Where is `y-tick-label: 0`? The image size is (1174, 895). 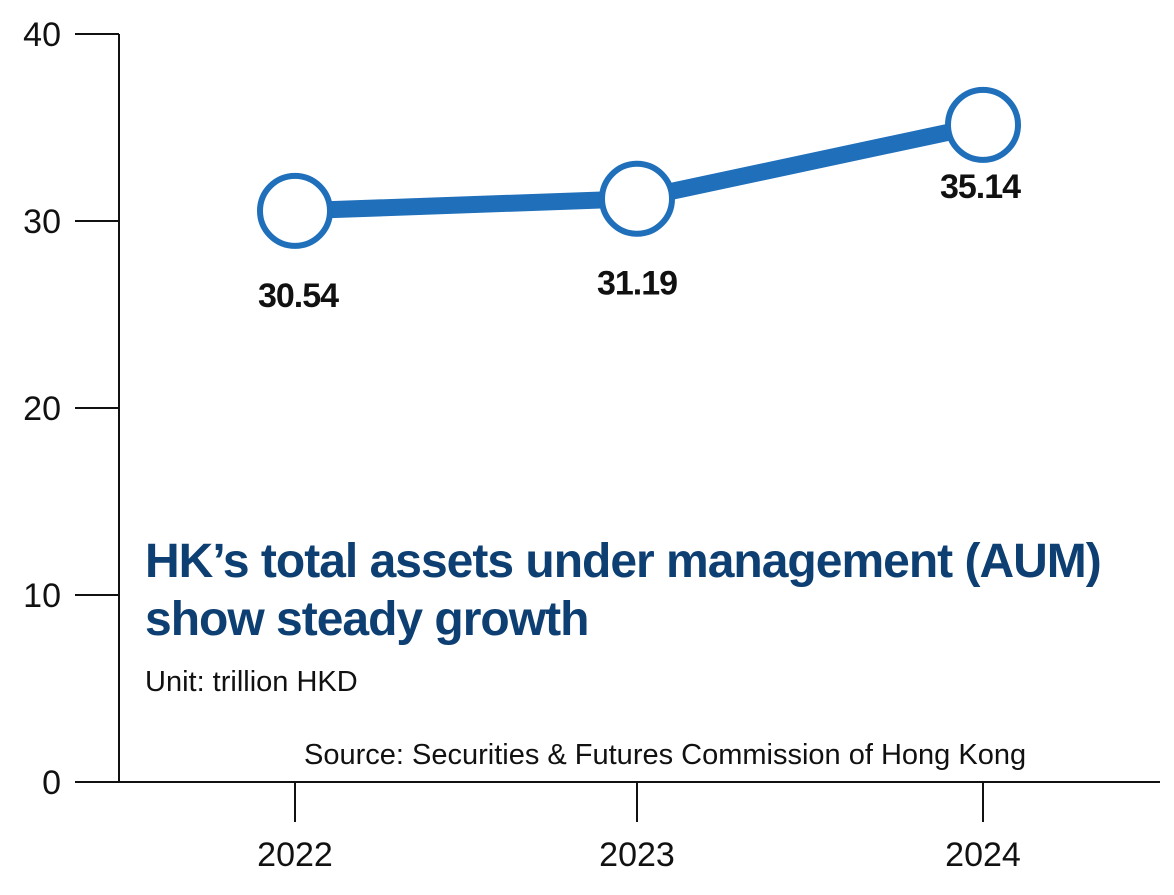 y-tick-label: 0 is located at coordinates (51, 783).